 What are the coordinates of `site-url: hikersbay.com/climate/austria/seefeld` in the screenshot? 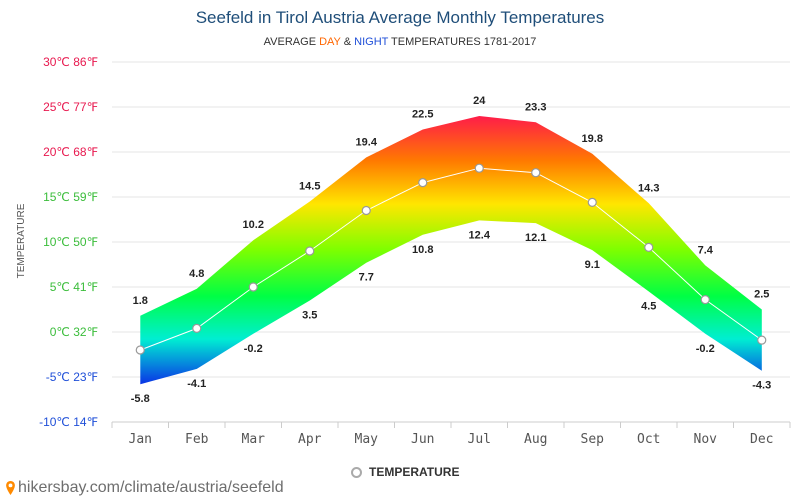 It's located at (151, 487).